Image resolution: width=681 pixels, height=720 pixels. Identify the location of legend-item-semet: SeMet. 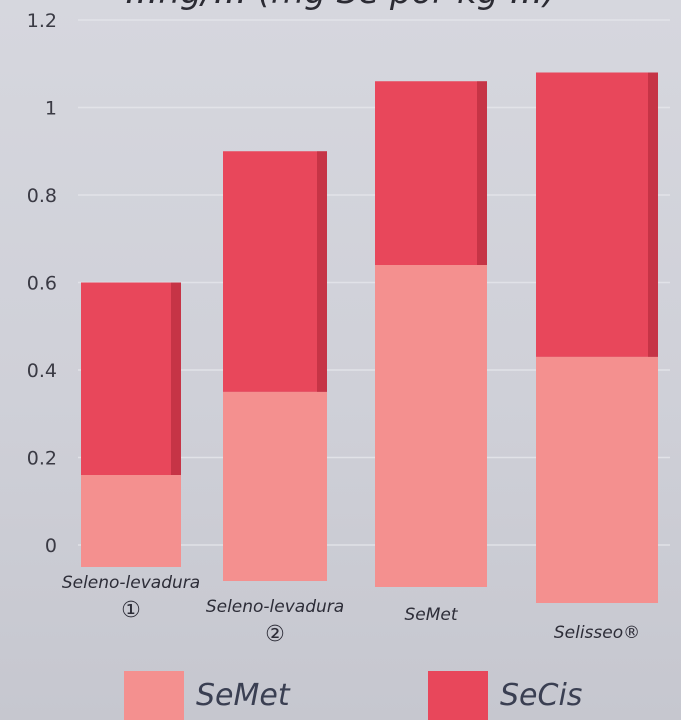
(207, 695).